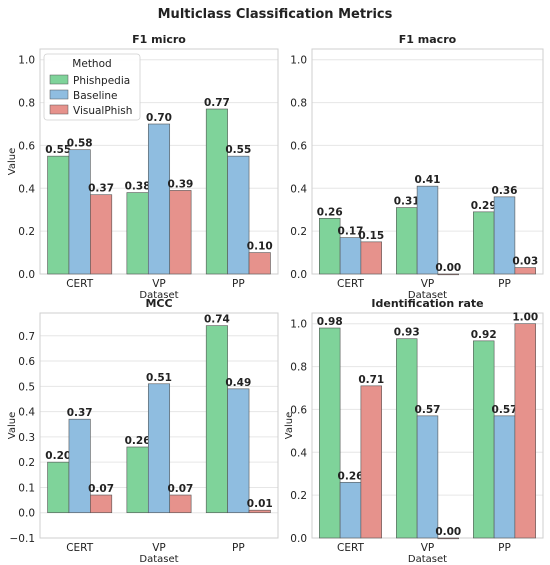 The height and width of the screenshot is (565, 550). I want to click on data-label: 0.58, so click(80, 144).